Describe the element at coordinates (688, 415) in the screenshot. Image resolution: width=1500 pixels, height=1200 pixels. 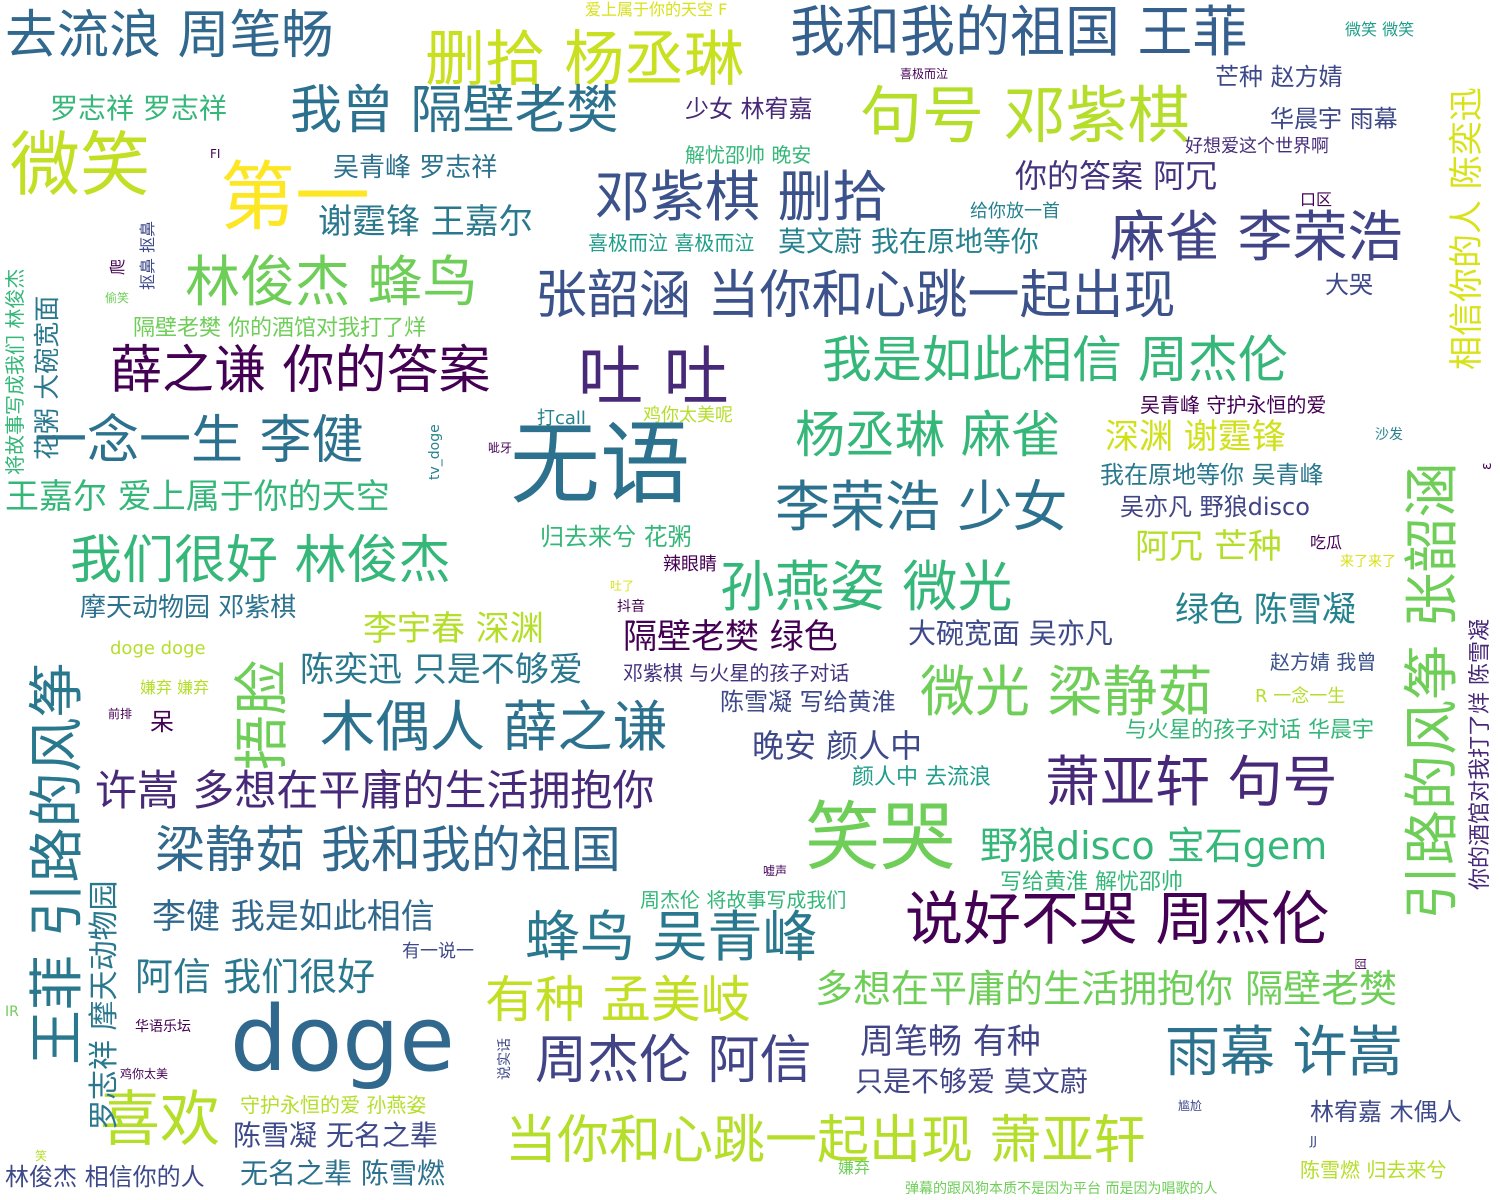
I see `word: 鸡你太美呢` at that location.